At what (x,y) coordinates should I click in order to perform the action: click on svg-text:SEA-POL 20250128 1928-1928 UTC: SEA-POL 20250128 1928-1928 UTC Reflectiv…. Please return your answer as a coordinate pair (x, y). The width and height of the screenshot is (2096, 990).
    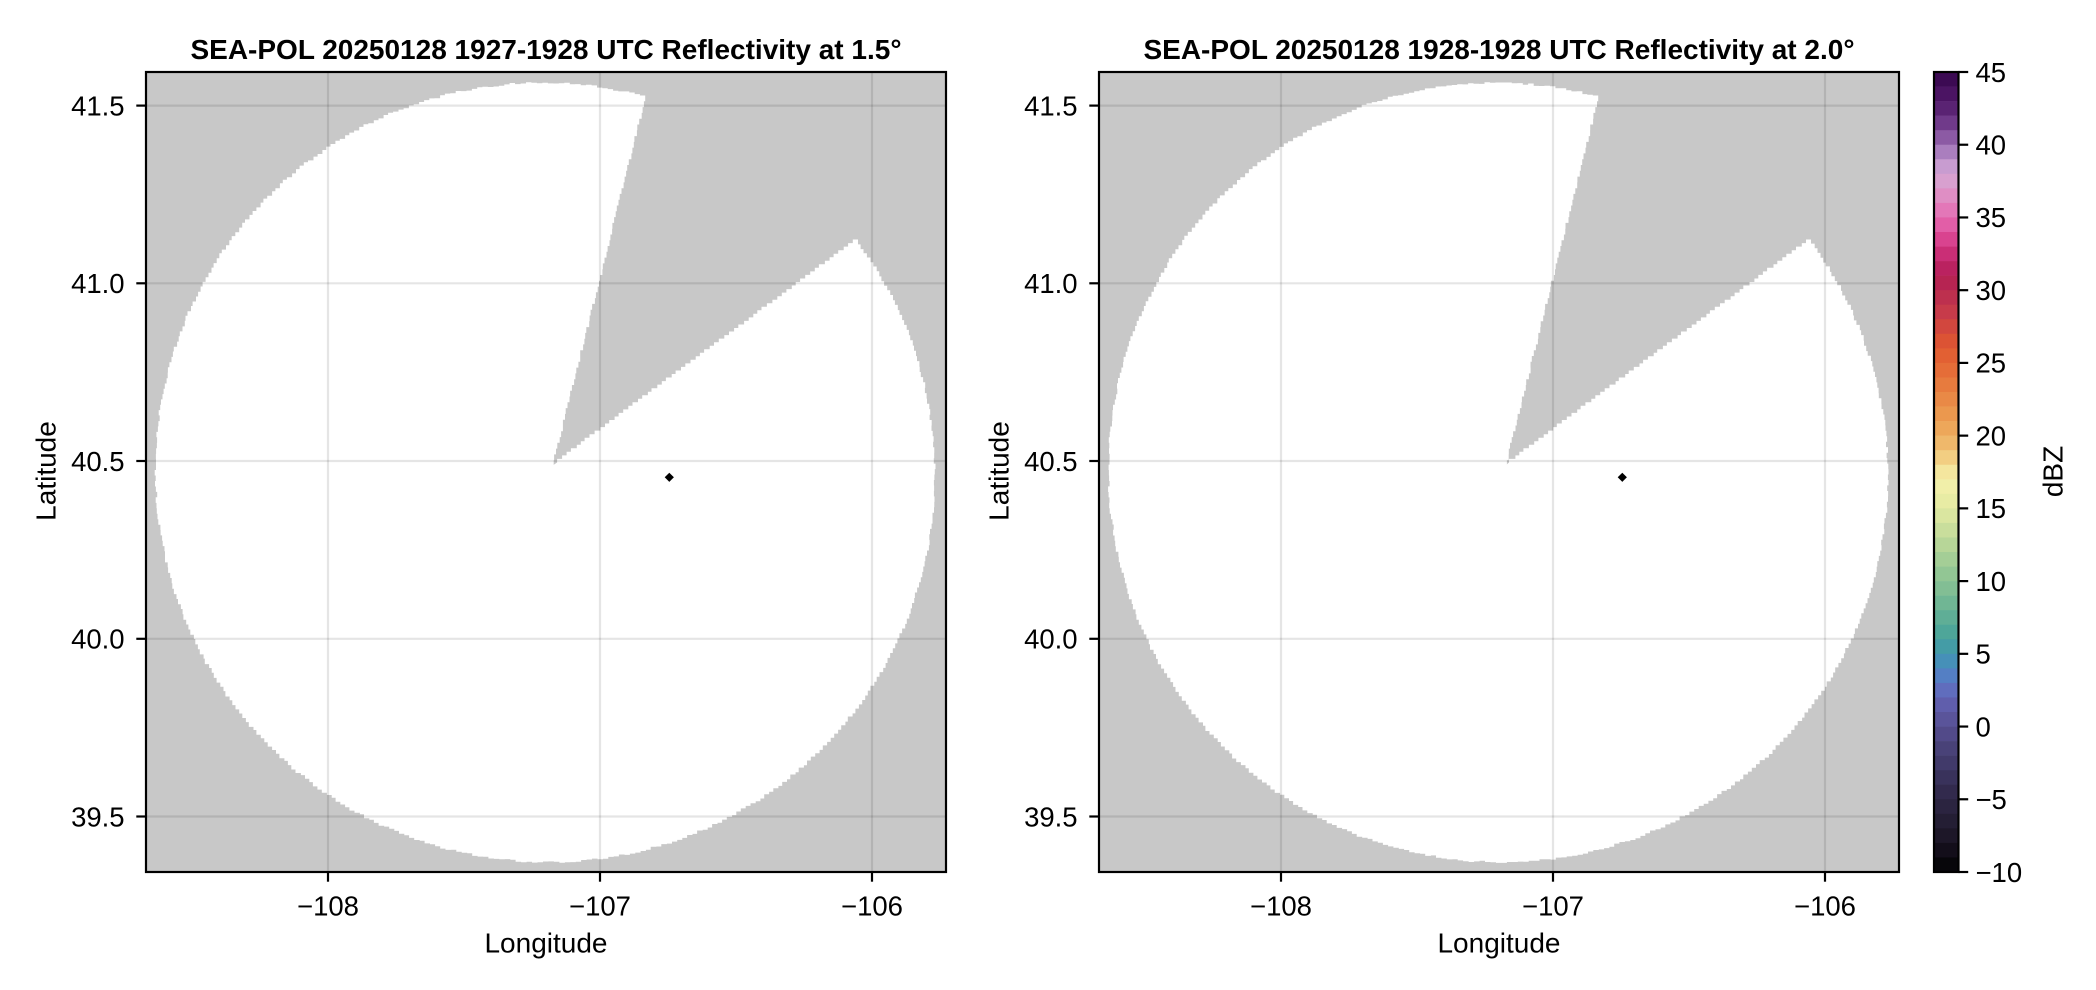
    Looking at the image, I should click on (1498, 49).